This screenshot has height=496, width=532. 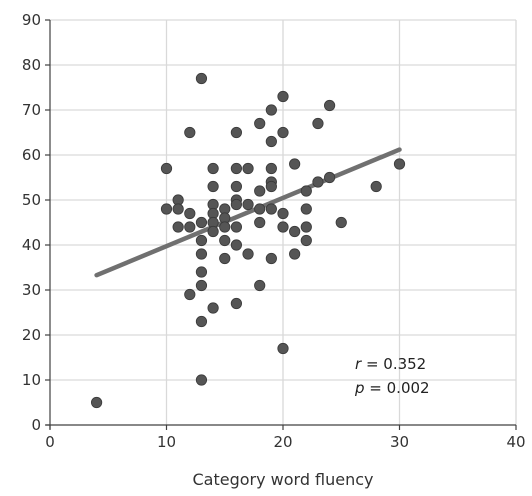 What do you see at coordinates (50, 442) in the screenshot?
I see `x-tick-label: 0` at bounding box center [50, 442].